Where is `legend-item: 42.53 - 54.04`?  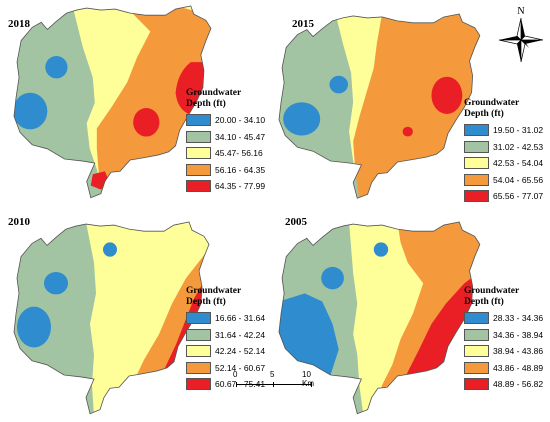 legend-item: 42.53 - 54.04 is located at coordinates (504, 163).